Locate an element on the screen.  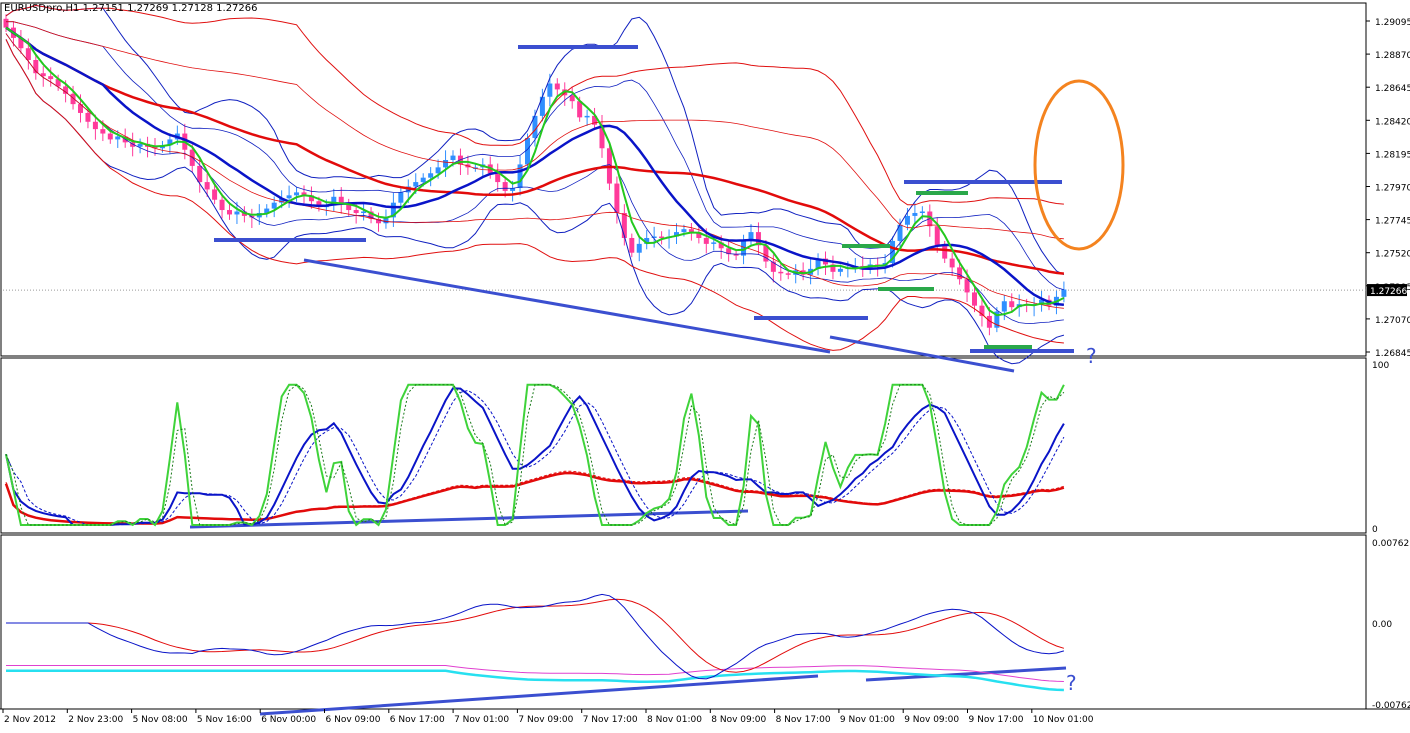
price-tick-label: 1.27520 is located at coordinates (1392, 255).